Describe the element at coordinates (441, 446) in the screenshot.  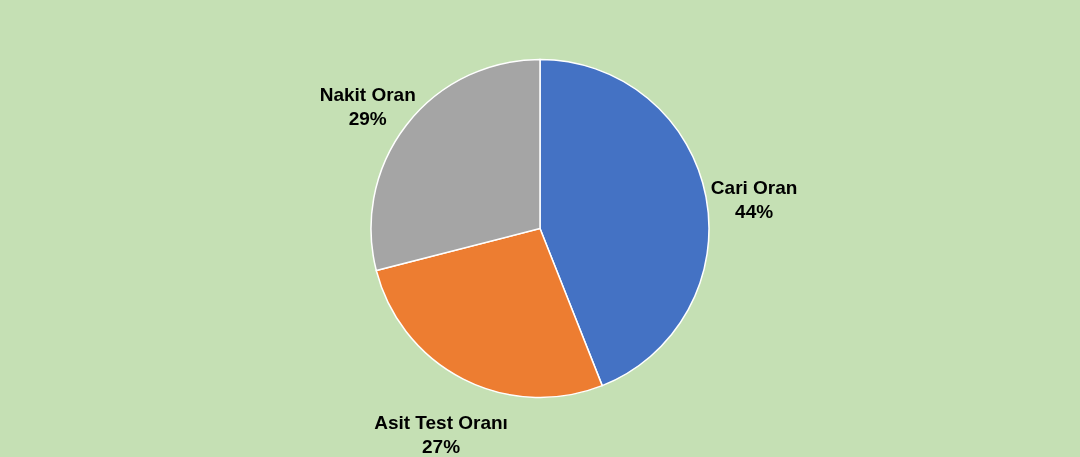
I see `data-label: 27%` at that location.